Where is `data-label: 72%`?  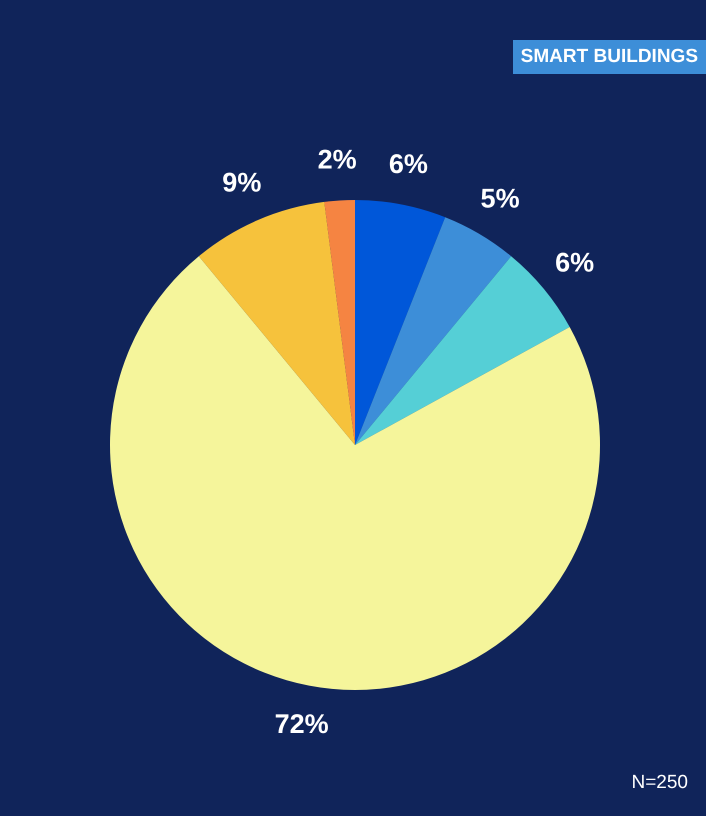
data-label: 72% is located at coordinates (301, 723).